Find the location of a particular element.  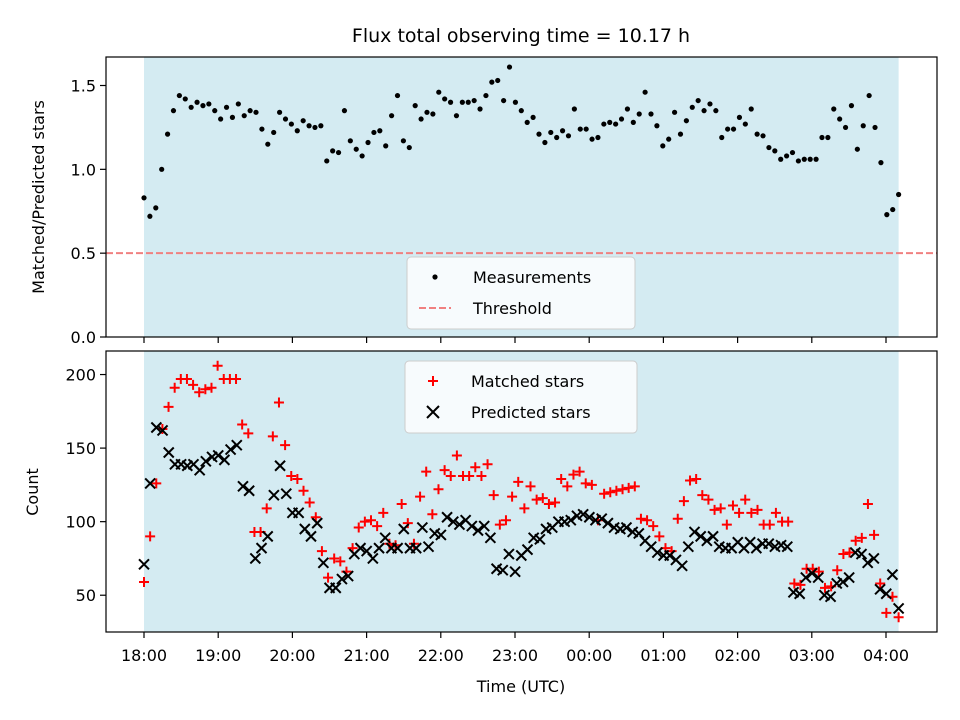

x-tick-label: 00:00 is located at coordinates (589, 655).